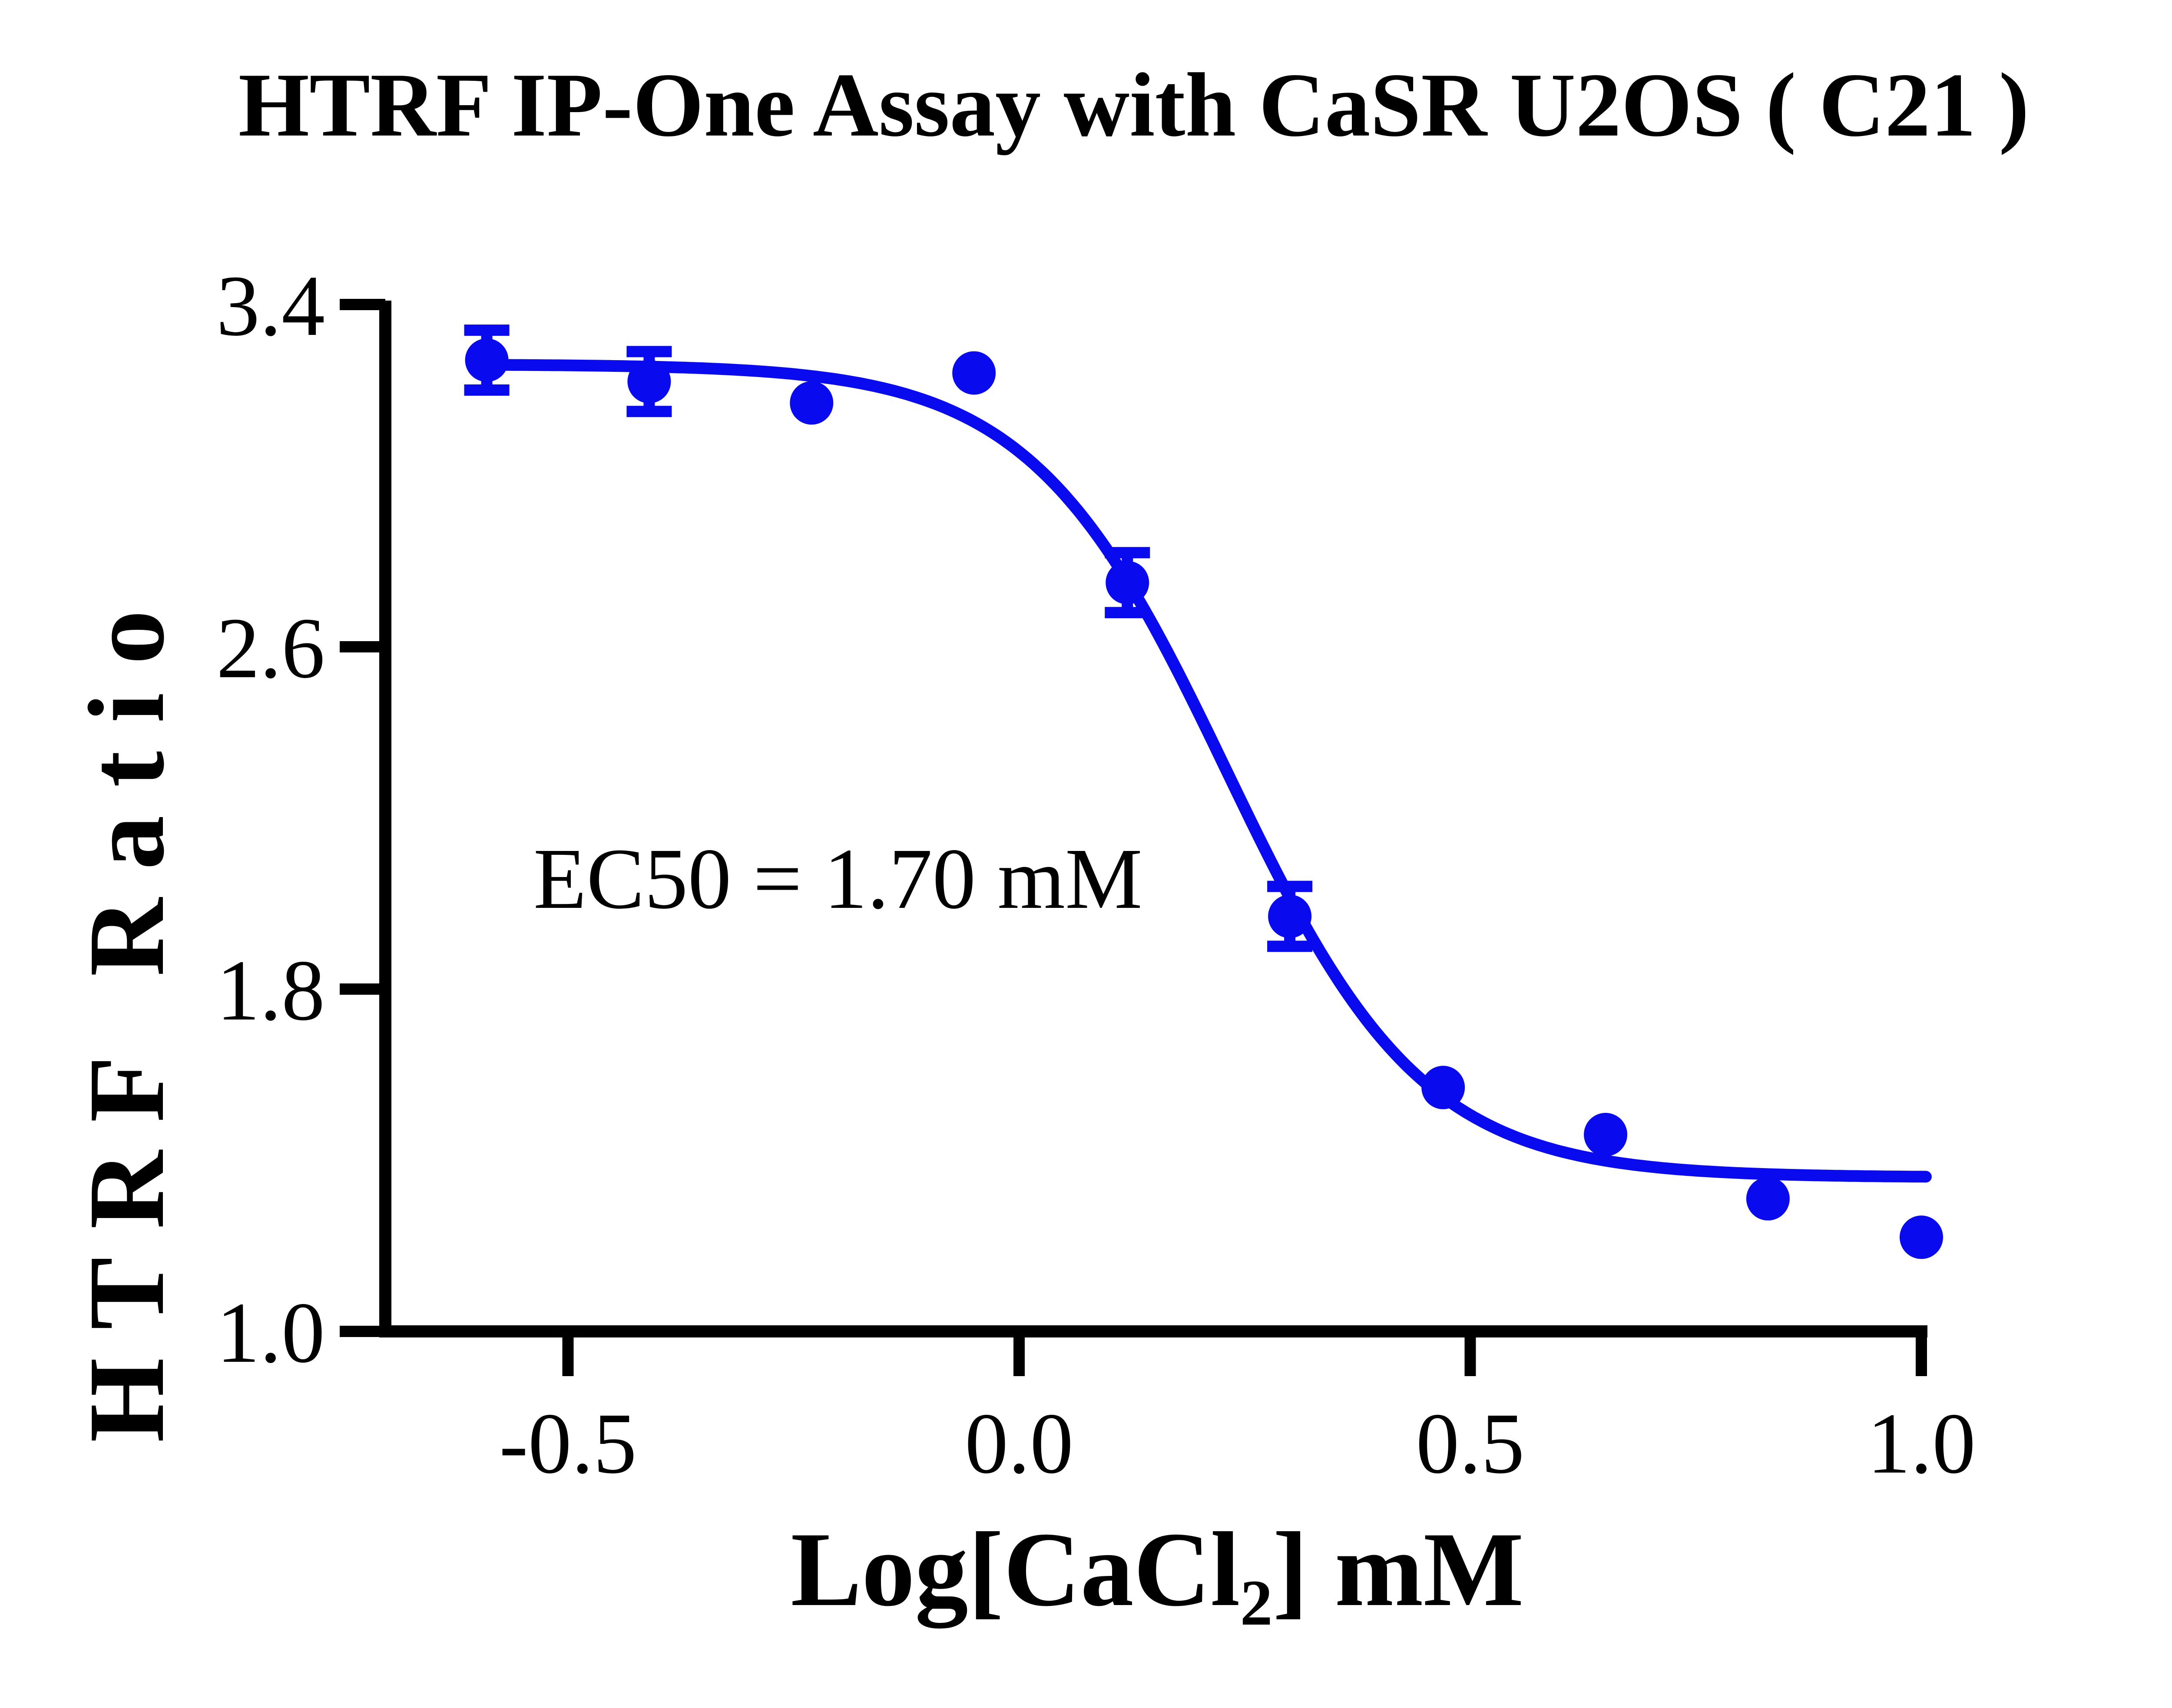 This screenshot has width=2172, height=1708. Describe the element at coordinates (837, 879) in the screenshot. I see `ec50-annotation: EC50 = 1.70 mM` at that location.